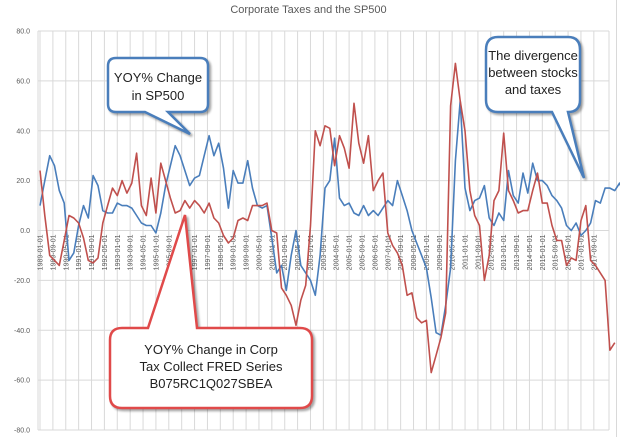 The image size is (620, 437). What do you see at coordinates (247, 252) in the screenshot?
I see `x-tick-label: 1999-09-01` at bounding box center [247, 252].